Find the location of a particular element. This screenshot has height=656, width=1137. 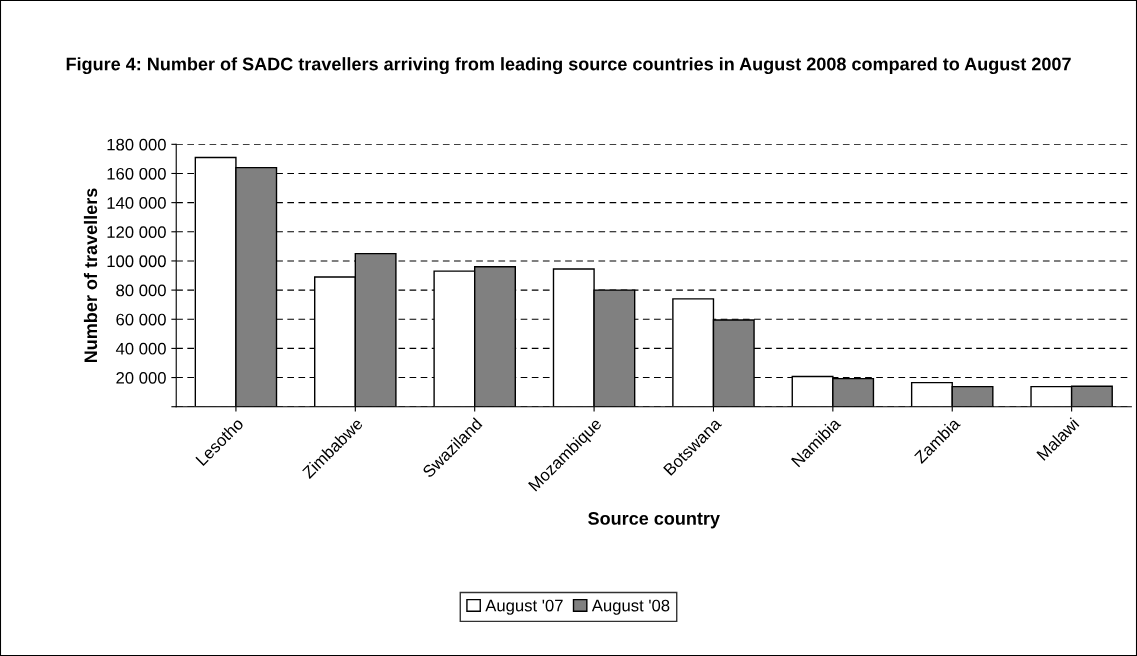

legend-label: August '08 is located at coordinates (630, 607).